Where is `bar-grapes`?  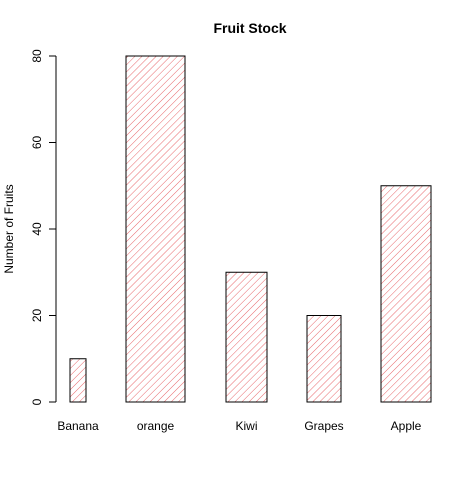
bar-grapes is located at coordinates (324, 359).